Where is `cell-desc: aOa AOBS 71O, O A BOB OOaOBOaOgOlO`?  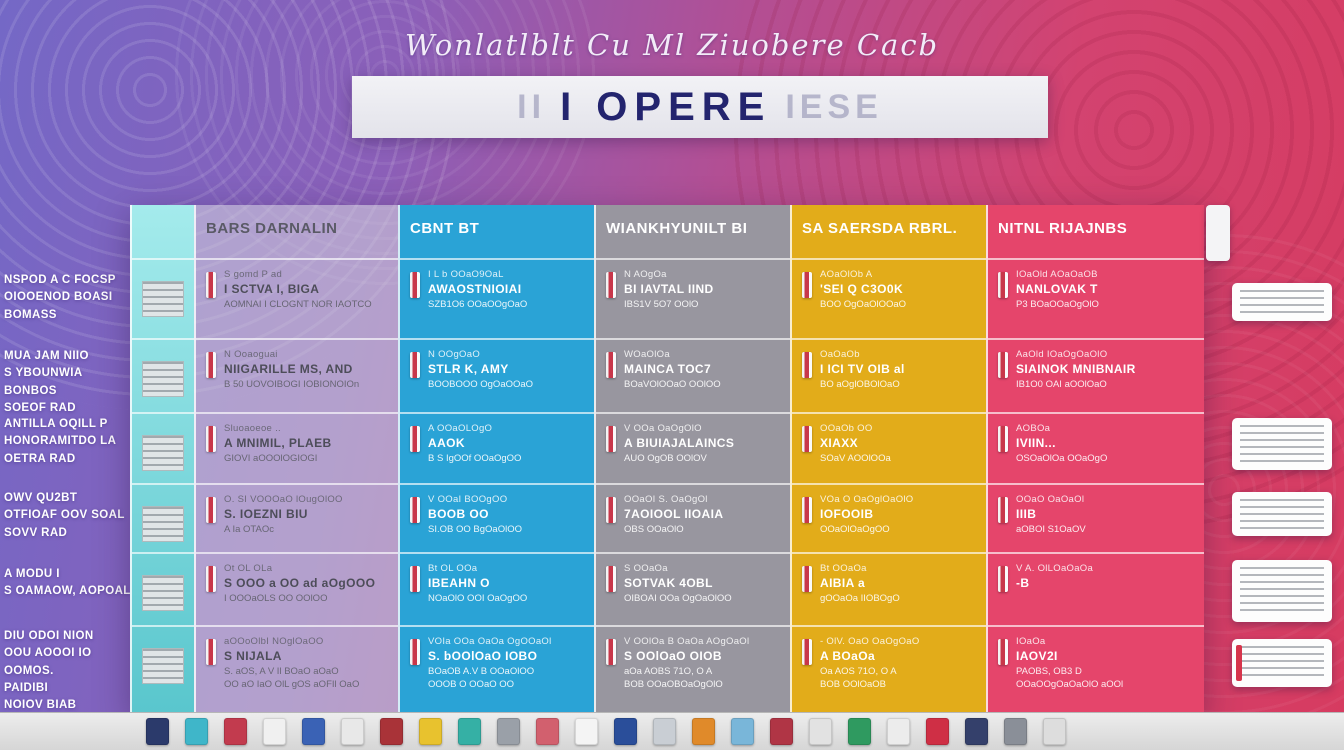
cell-desc: aOa AOBS 71O, O A BOB OOaOBOaOgOlO is located at coordinates (673, 678).